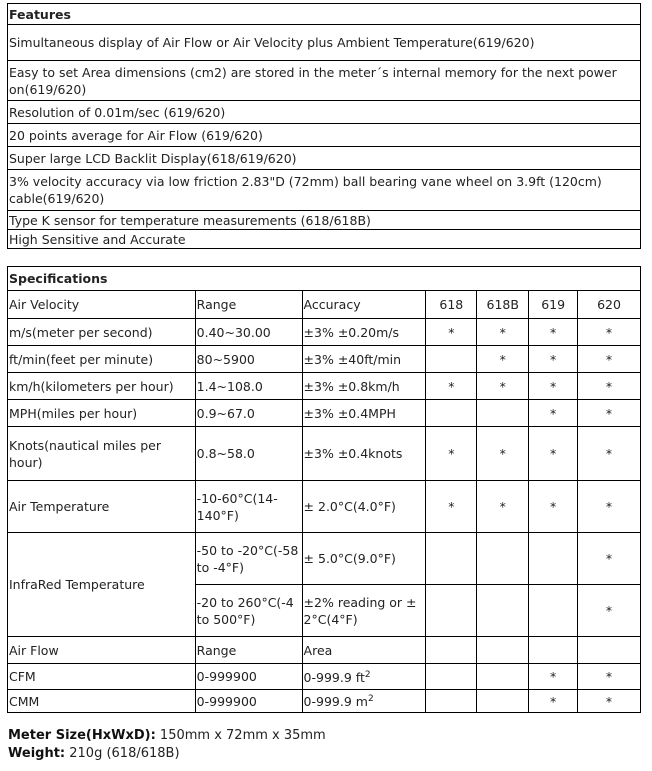 This screenshot has height=771, width=652. Describe the element at coordinates (503, 304) in the screenshot. I see `table-cell: 618B` at that location.